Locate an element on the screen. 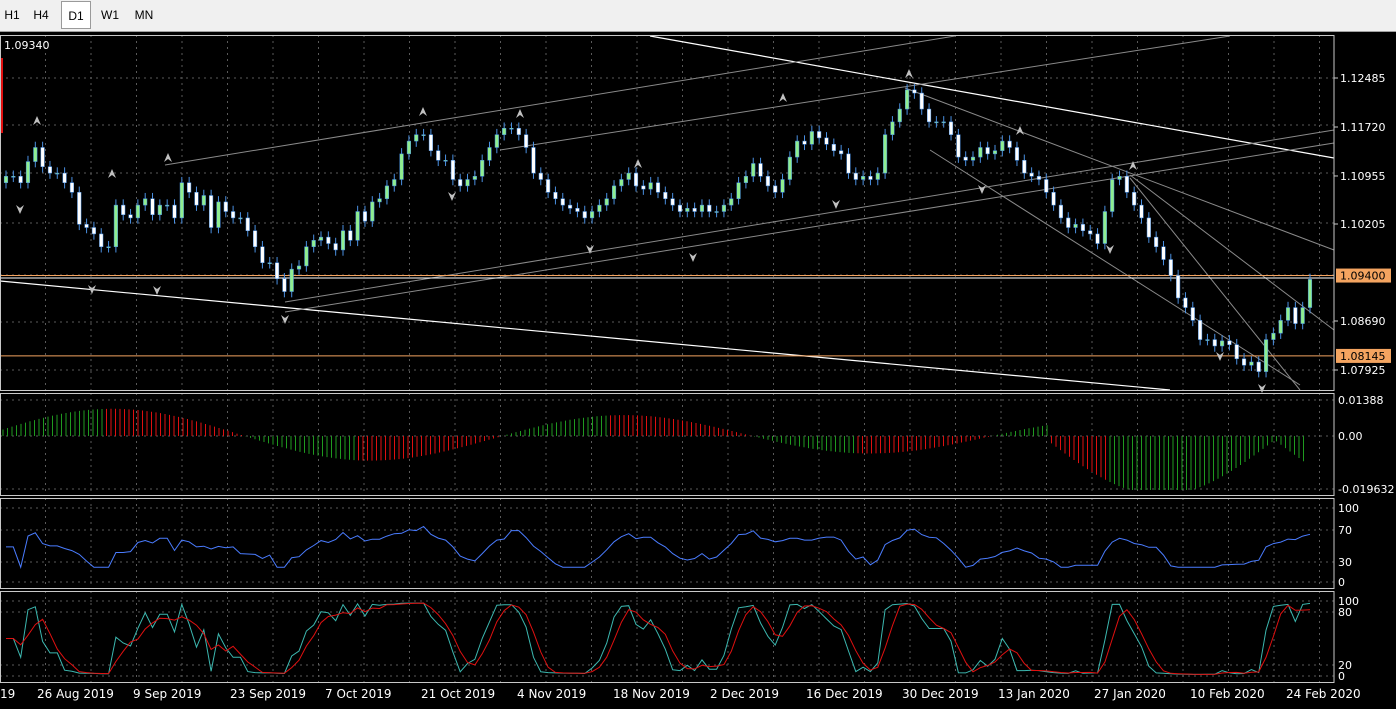 The height and width of the screenshot is (709, 1396). time-axis-label: 9 Sep 2019 is located at coordinates (167, 694).